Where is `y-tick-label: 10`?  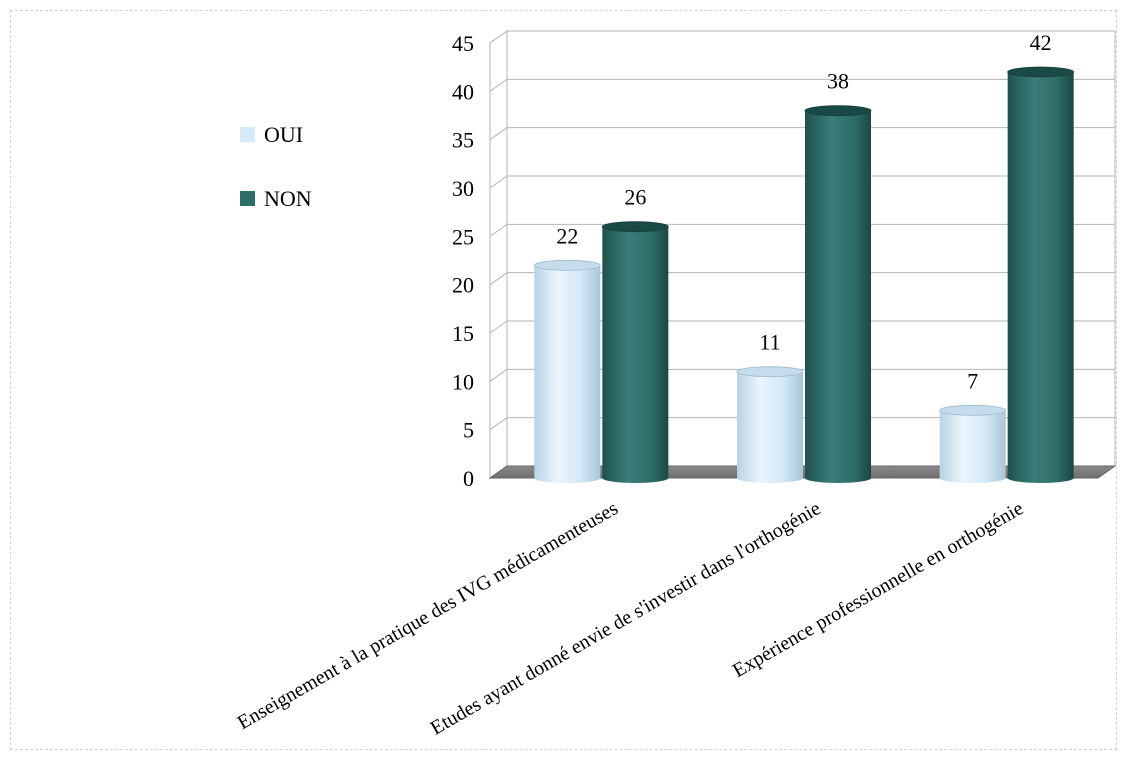 y-tick-label: 10 is located at coordinates (463, 381).